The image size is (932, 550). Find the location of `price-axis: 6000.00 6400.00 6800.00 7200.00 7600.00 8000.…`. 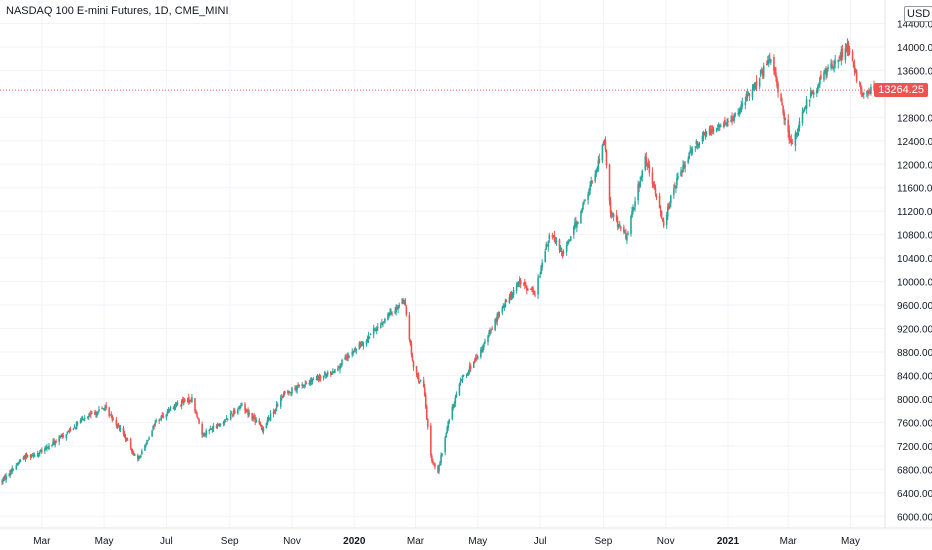

price-axis: 6000.00 6400.00 6800.00 7200.00 7600.00 8000.… is located at coordinates (914, 271).